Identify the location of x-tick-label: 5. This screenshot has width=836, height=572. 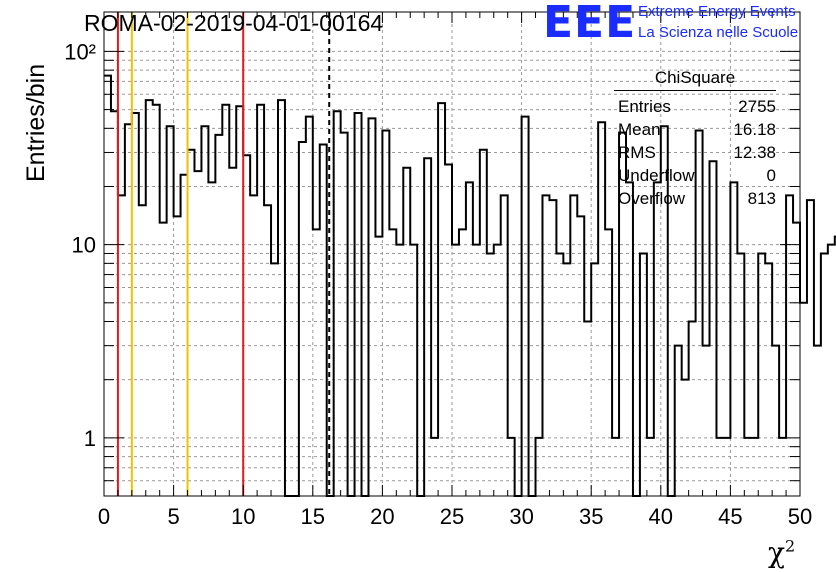
(173, 516).